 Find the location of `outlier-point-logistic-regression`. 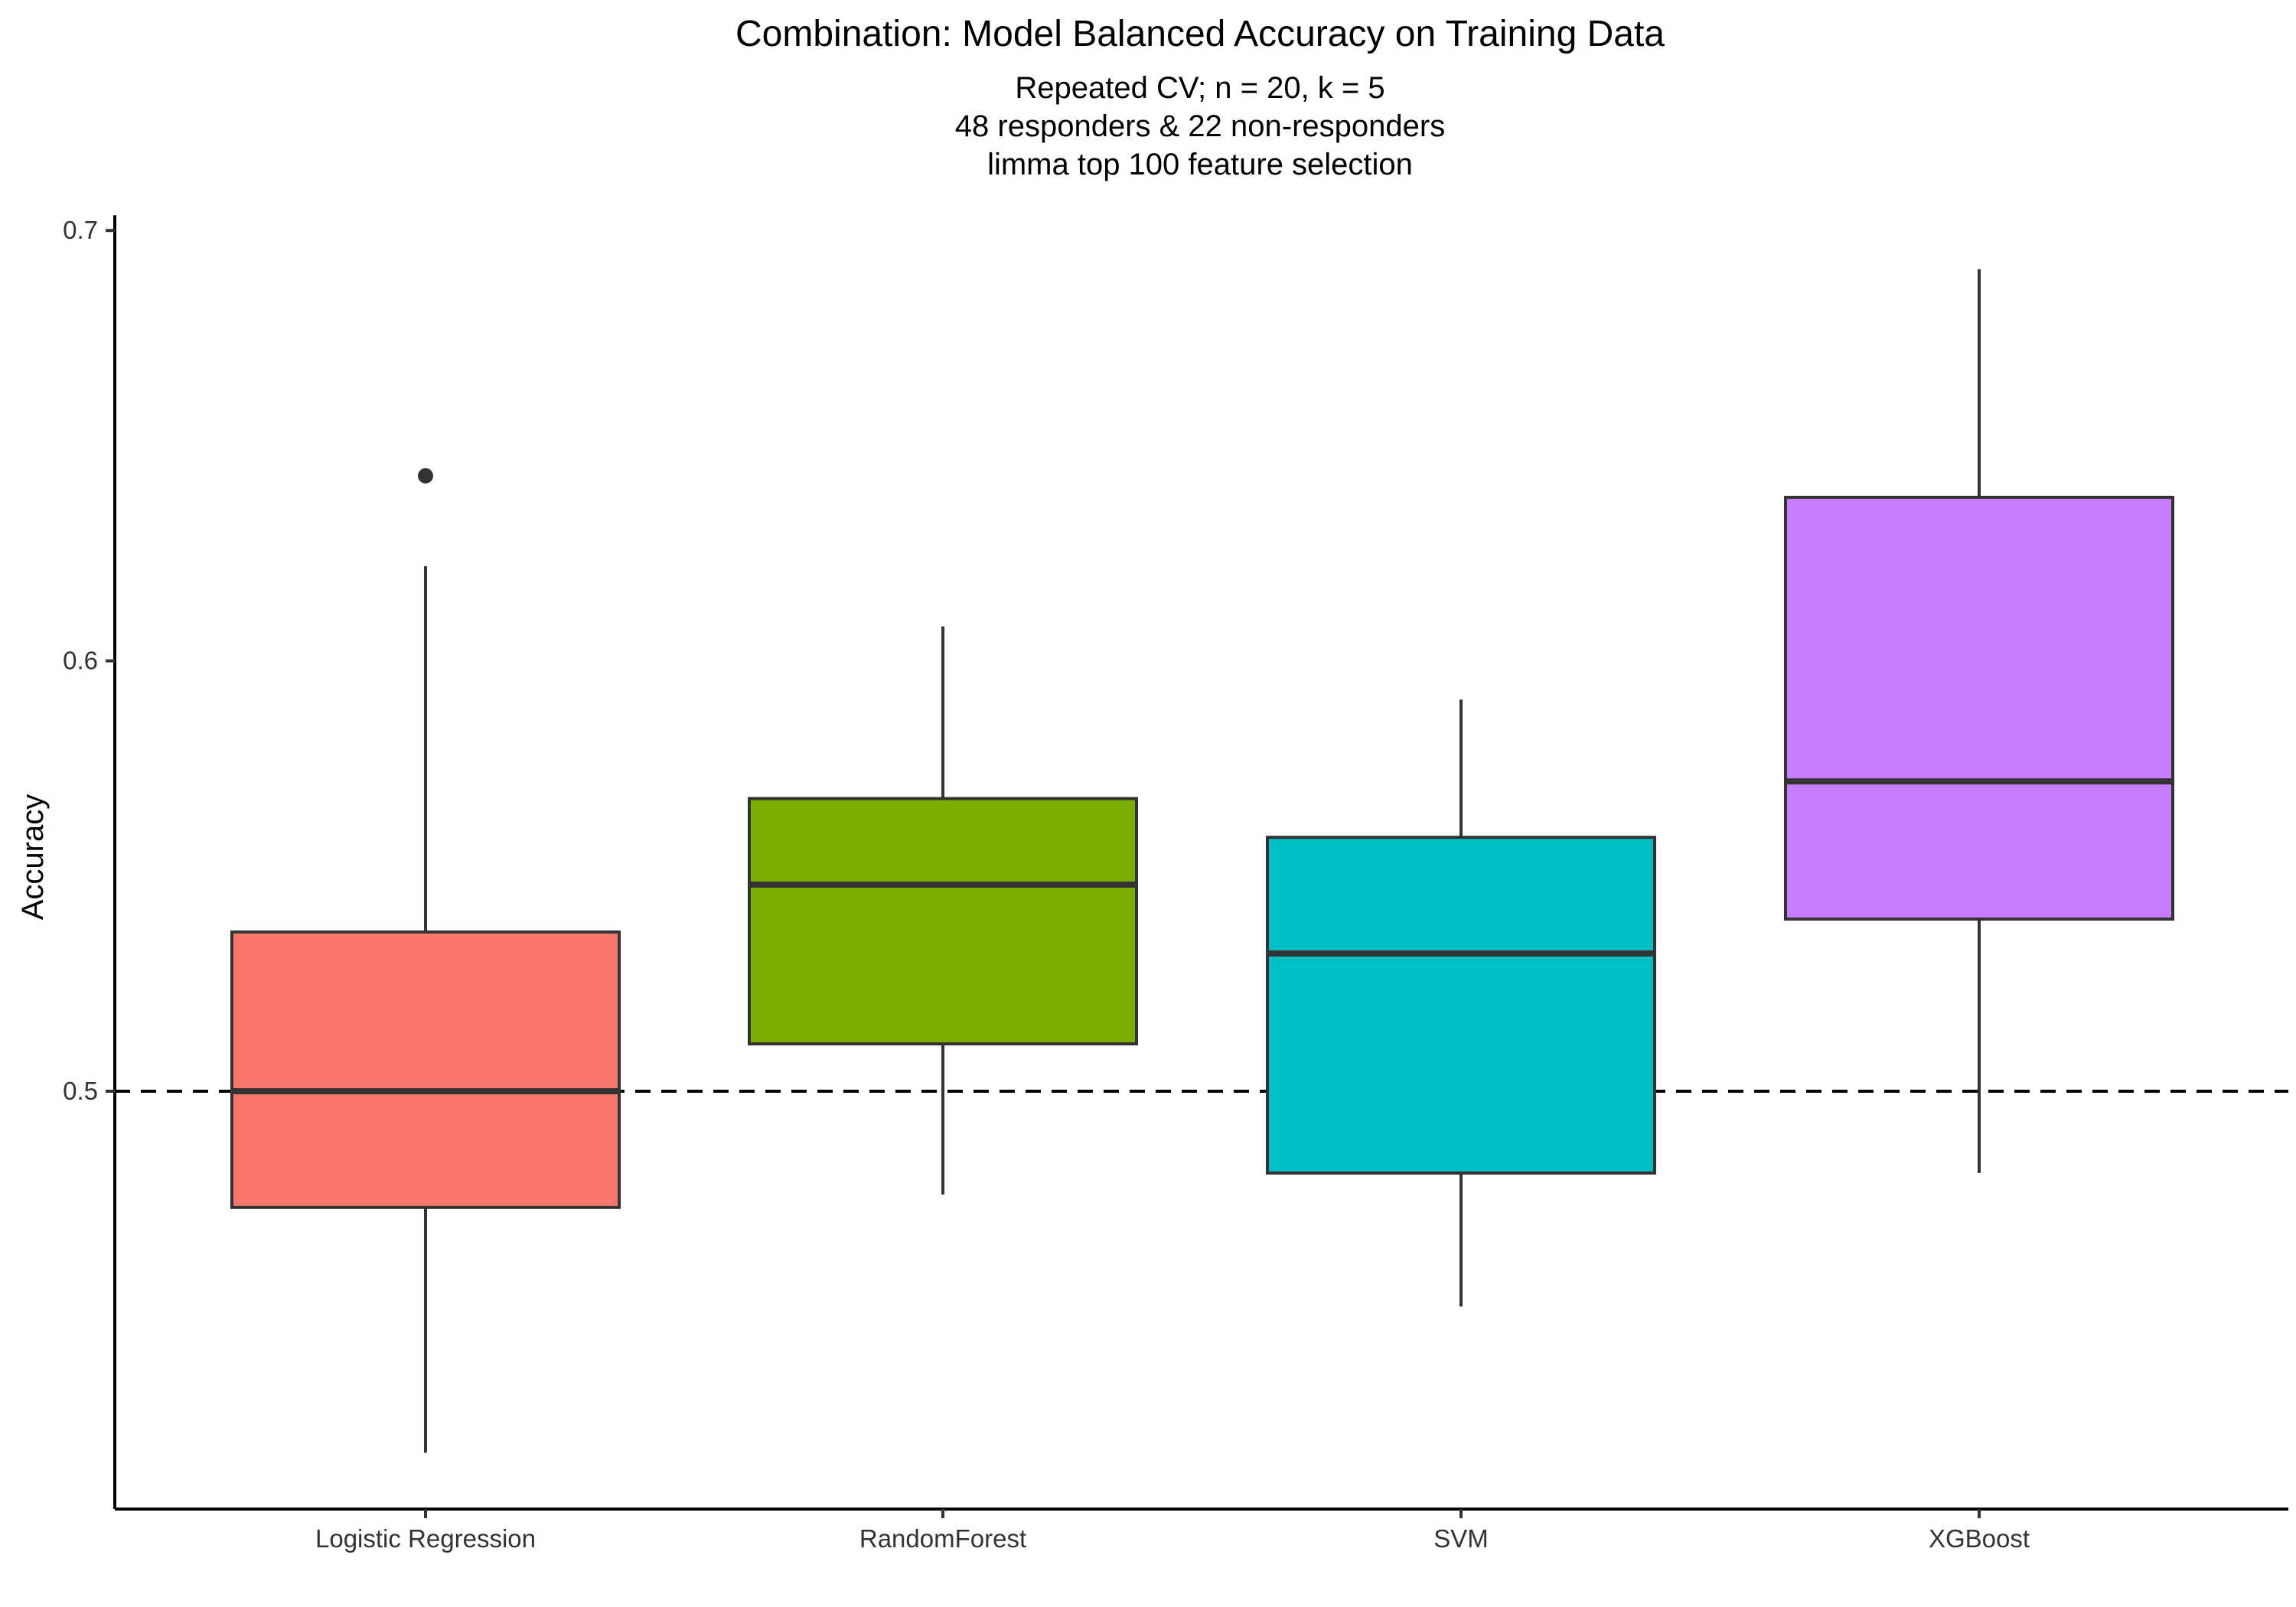

outlier-point-logistic-regression is located at coordinates (425, 476).